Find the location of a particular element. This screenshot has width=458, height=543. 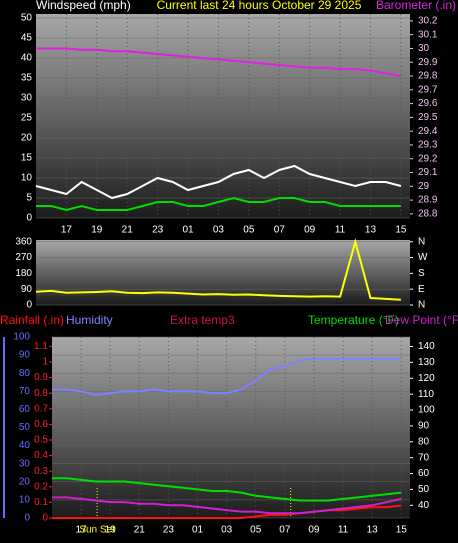

y-tick-label: 0.2 is located at coordinates (41, 486).